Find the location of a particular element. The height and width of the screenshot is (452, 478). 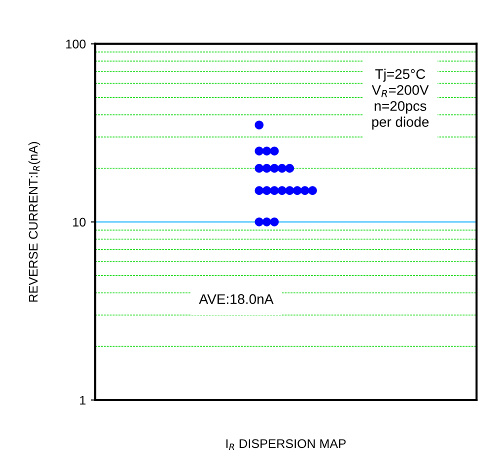

y-axis-title: REVERSE CURRENT:I$_{R}$(nA) is located at coordinates (34, 222).